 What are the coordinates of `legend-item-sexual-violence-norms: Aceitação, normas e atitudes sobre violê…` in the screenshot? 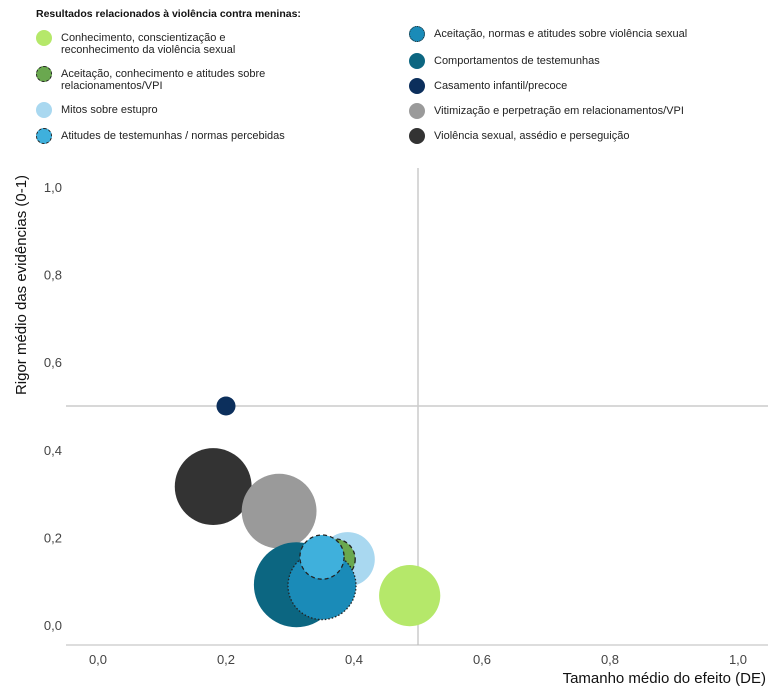 It's located at (586, 34).